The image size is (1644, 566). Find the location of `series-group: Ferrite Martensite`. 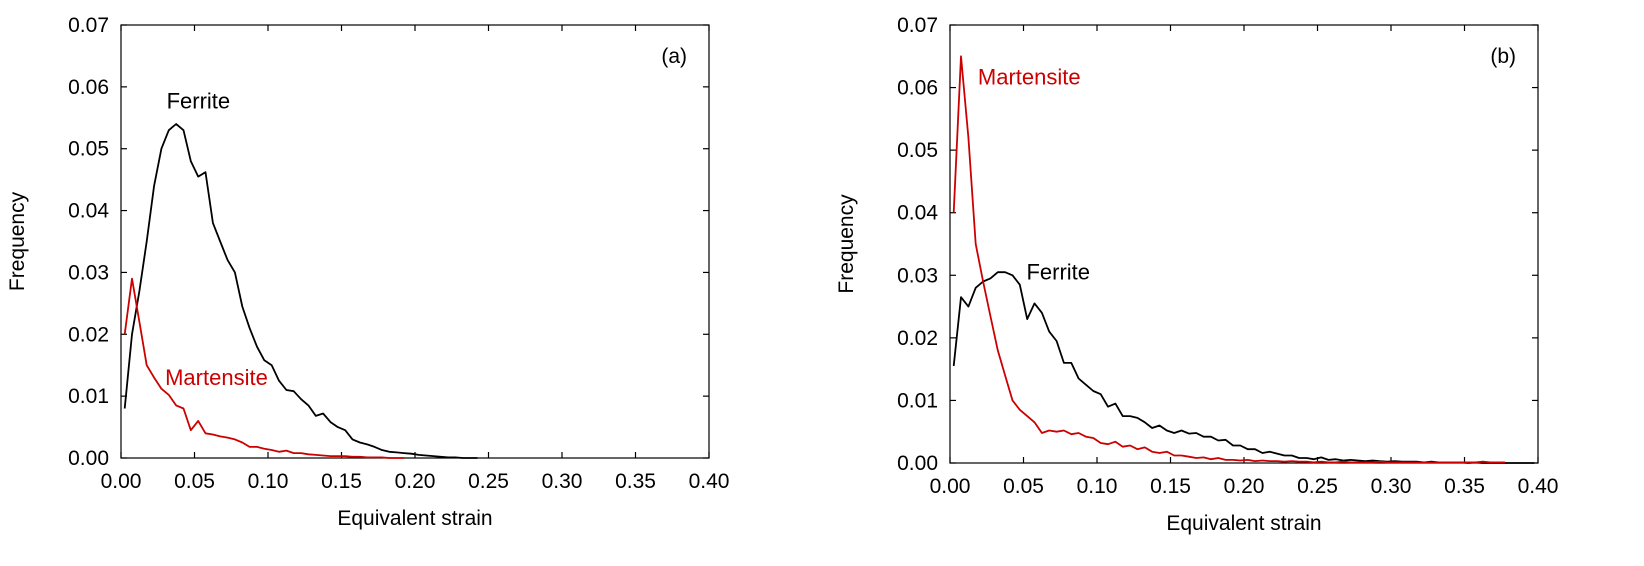

series-group: Ferrite Martensite is located at coordinates (300, 274).